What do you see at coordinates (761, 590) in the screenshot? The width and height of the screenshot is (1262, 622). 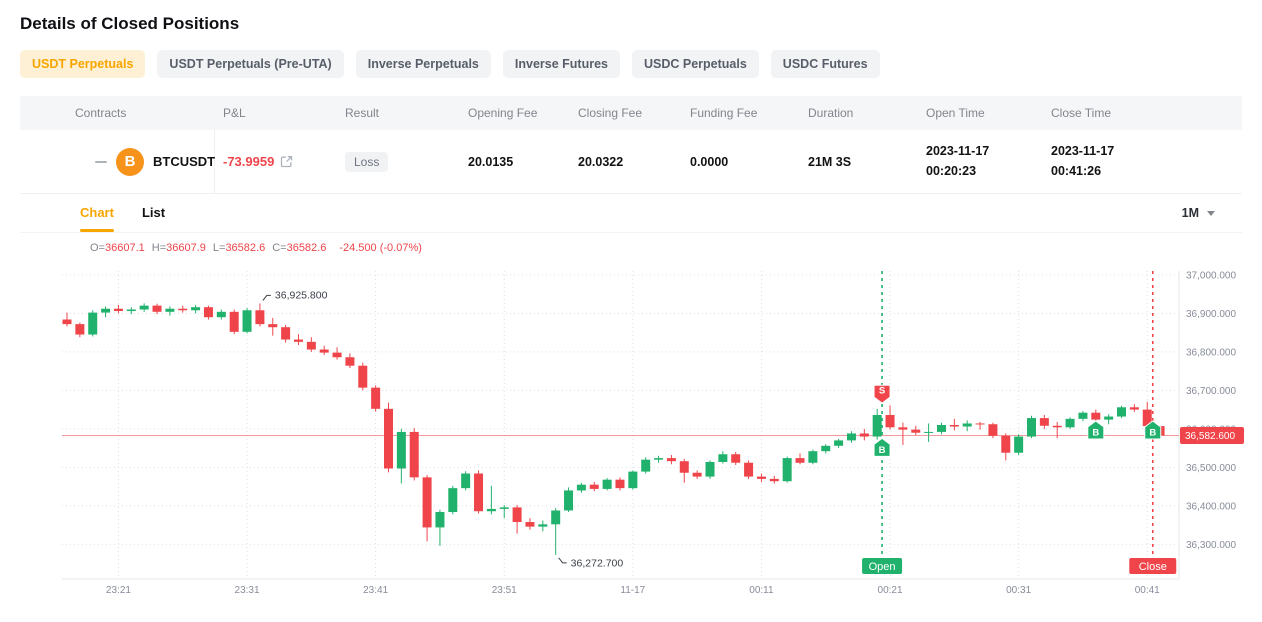 I see `svg-text: 00:11` at bounding box center [761, 590].